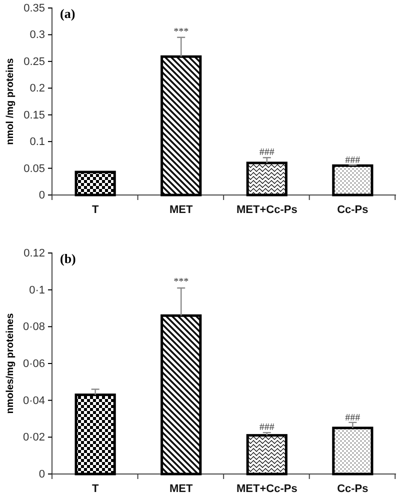 Image resolution: width=400 pixels, height=495 pixels. Describe the element at coordinates (33, 438) in the screenshot. I see `y-tick-label: 0·02` at that location.